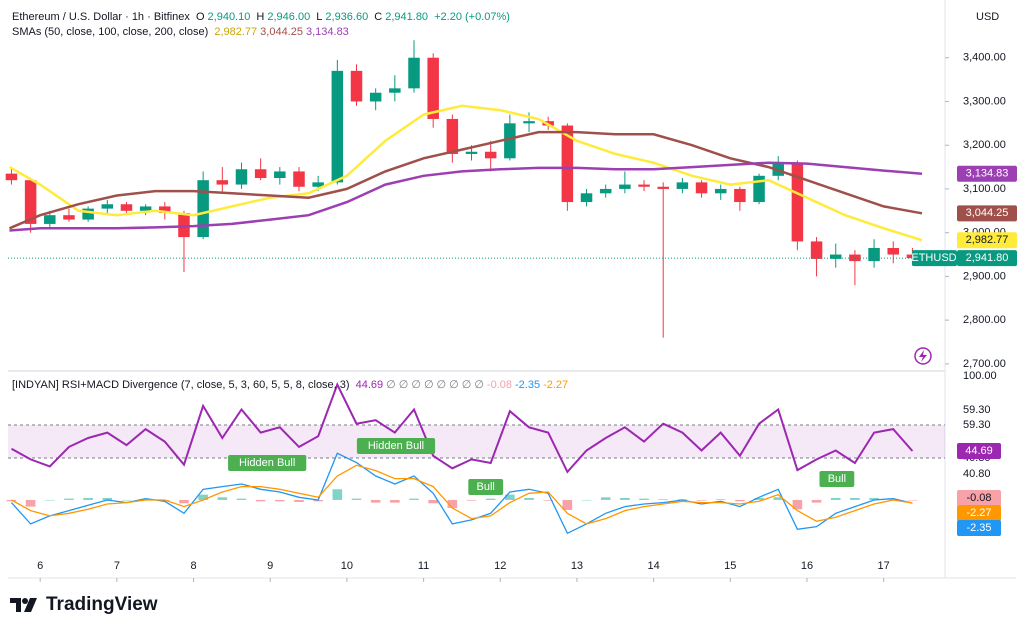  I want to click on currency: USD, so click(987, 17).